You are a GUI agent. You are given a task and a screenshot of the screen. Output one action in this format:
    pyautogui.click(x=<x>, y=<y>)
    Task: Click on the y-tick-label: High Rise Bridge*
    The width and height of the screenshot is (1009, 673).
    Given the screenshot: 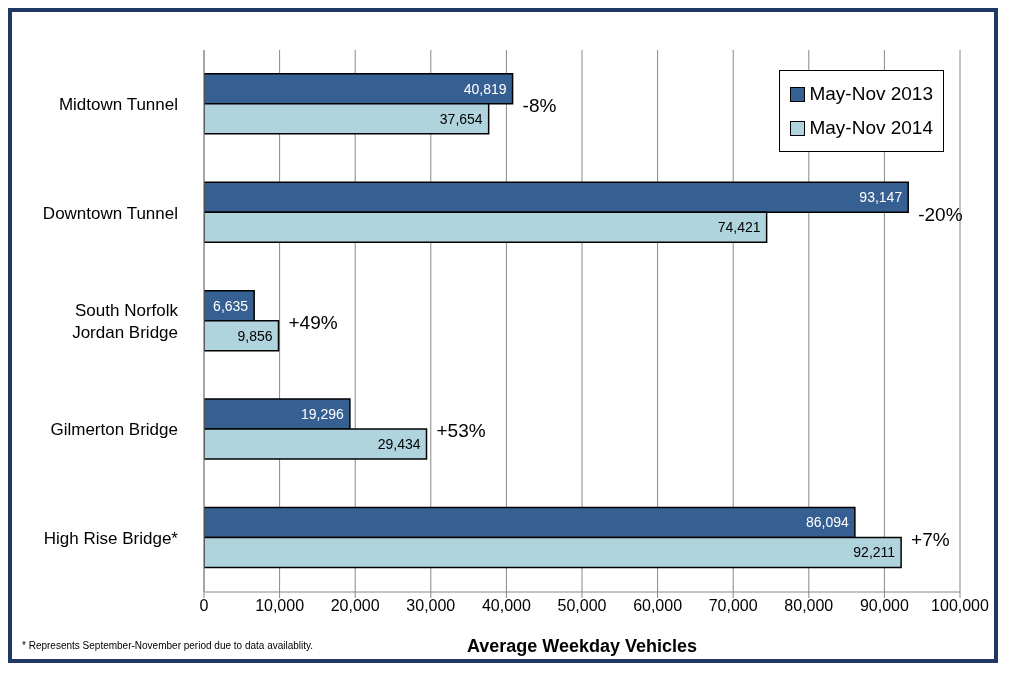 What is the action you would take?
    pyautogui.click(x=111, y=538)
    